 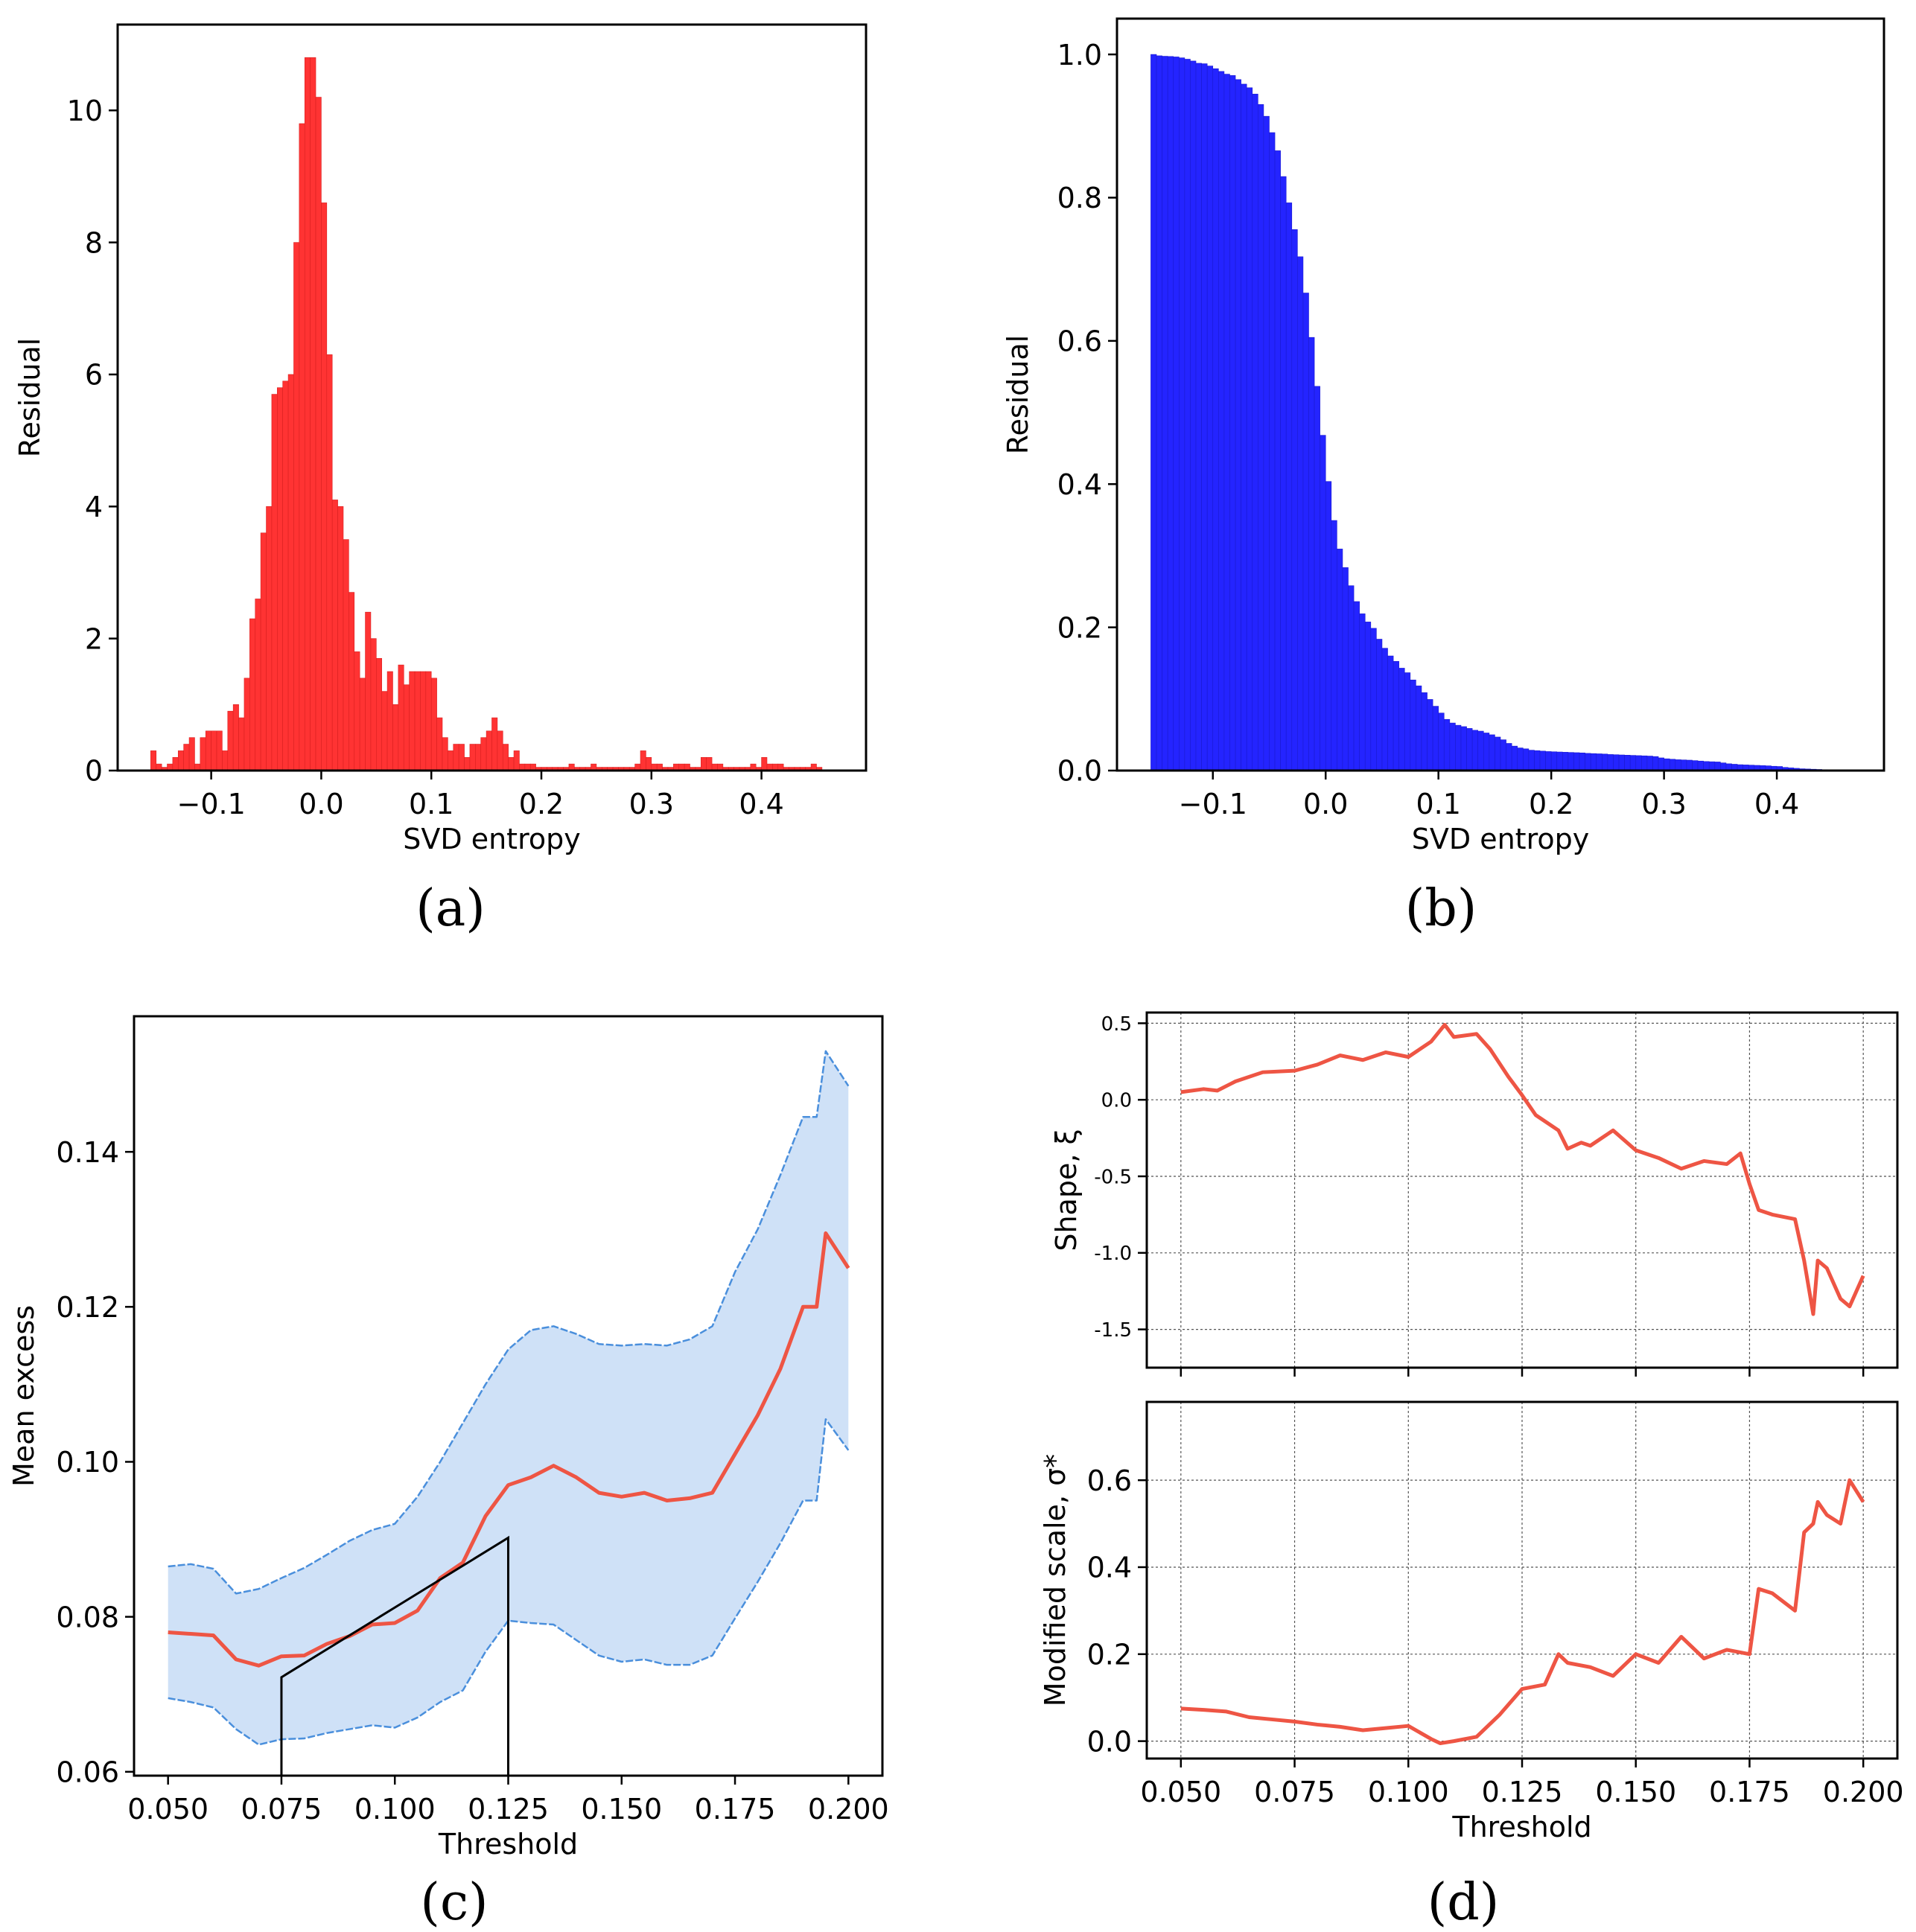 What do you see at coordinates (1863, 1792) in the screenshot?
I see `x-tick-label: 0.200` at bounding box center [1863, 1792].